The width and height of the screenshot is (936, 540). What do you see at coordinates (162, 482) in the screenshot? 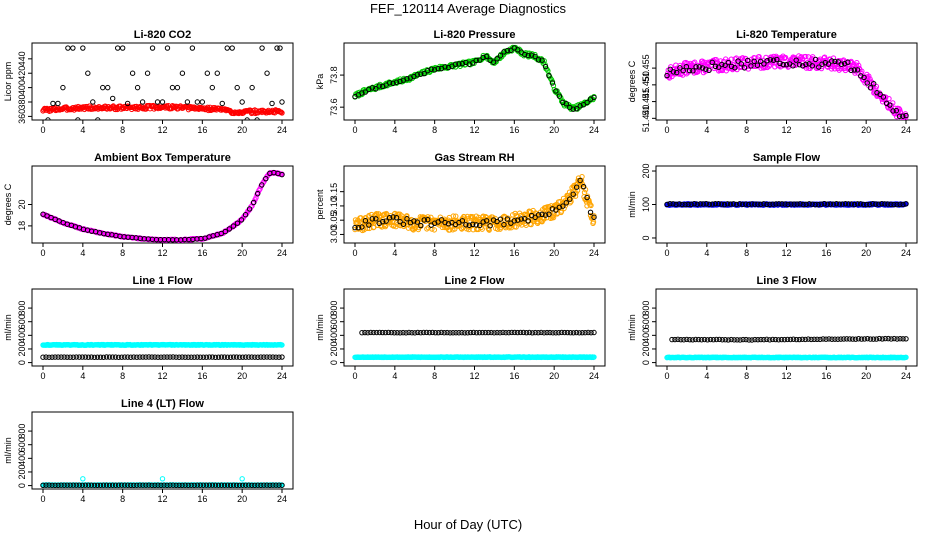
I see `data-points` at bounding box center [162, 482].